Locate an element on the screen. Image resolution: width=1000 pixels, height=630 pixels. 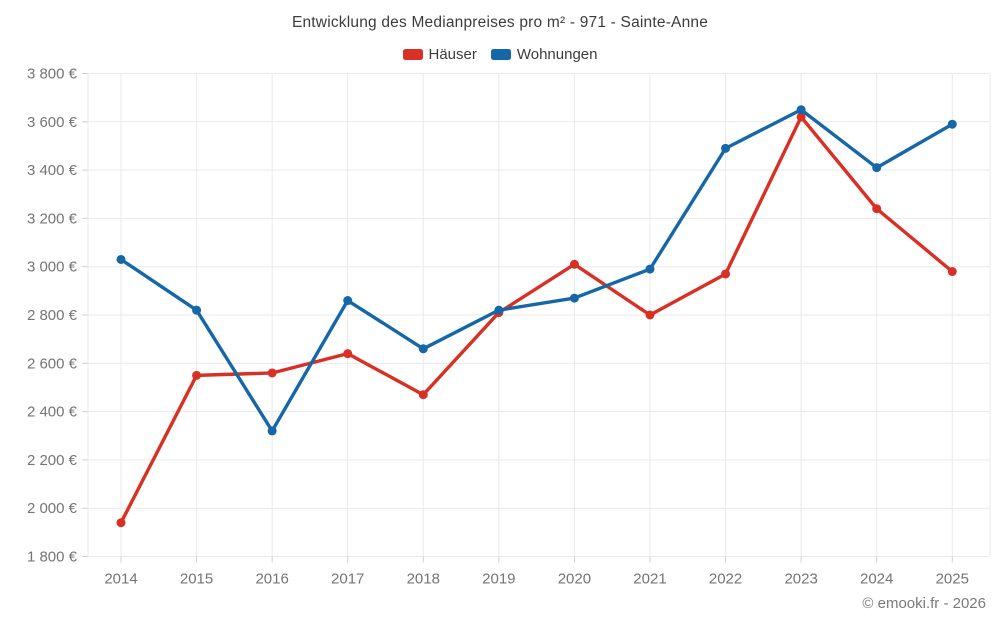
data-point-wohnungen-2019 is located at coordinates (499, 310).